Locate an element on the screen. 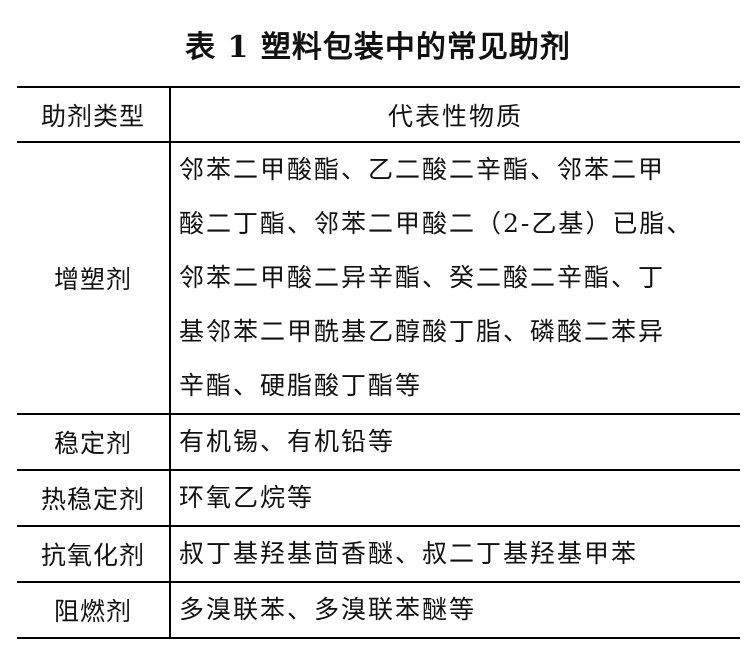 The width and height of the screenshot is (756, 666). table-row: 抗氧化剂 叔丁基羟基茴香醚、叔二丁基羟基甲苯 is located at coordinates (378, 554).